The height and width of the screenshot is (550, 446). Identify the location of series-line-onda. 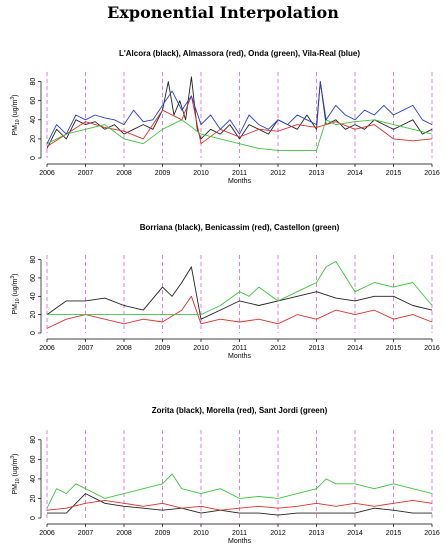
(239, 135).